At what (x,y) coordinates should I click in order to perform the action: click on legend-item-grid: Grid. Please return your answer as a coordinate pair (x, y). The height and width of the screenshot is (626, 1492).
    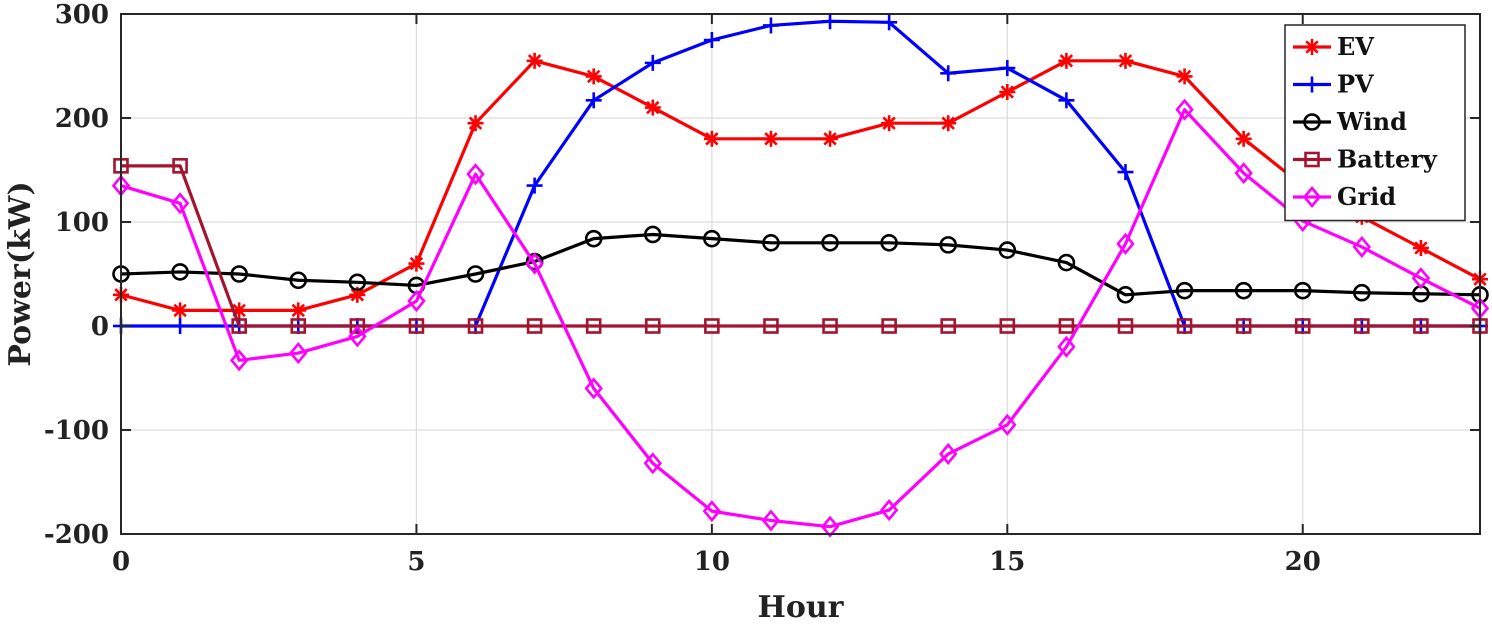
    Looking at the image, I should click on (1344, 196).